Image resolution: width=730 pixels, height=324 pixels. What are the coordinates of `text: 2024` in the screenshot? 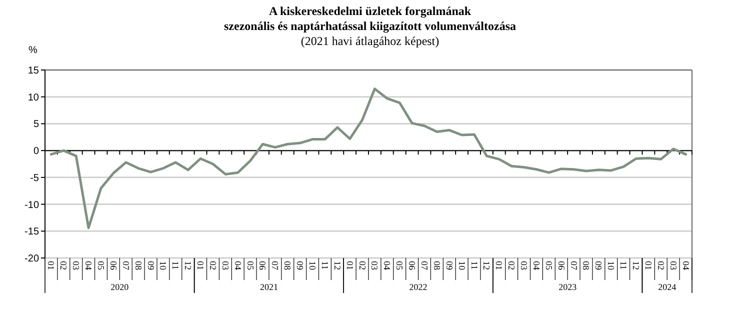 It's located at (667, 287).